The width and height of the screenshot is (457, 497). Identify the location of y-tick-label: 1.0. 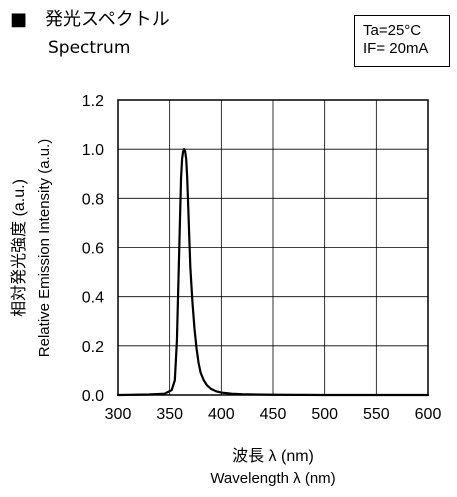
(93, 150).